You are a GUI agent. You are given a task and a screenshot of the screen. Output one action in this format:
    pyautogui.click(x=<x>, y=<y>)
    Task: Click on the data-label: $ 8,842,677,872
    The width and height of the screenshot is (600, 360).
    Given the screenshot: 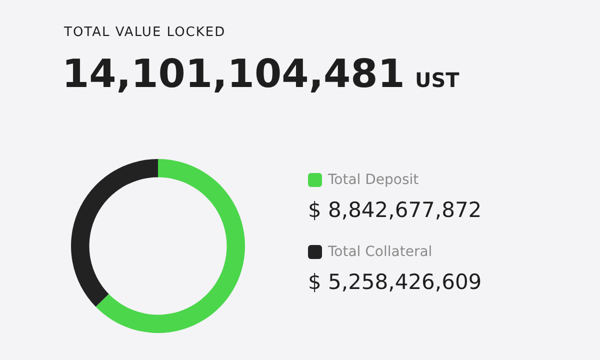 What is the action you would take?
    pyautogui.click(x=395, y=210)
    